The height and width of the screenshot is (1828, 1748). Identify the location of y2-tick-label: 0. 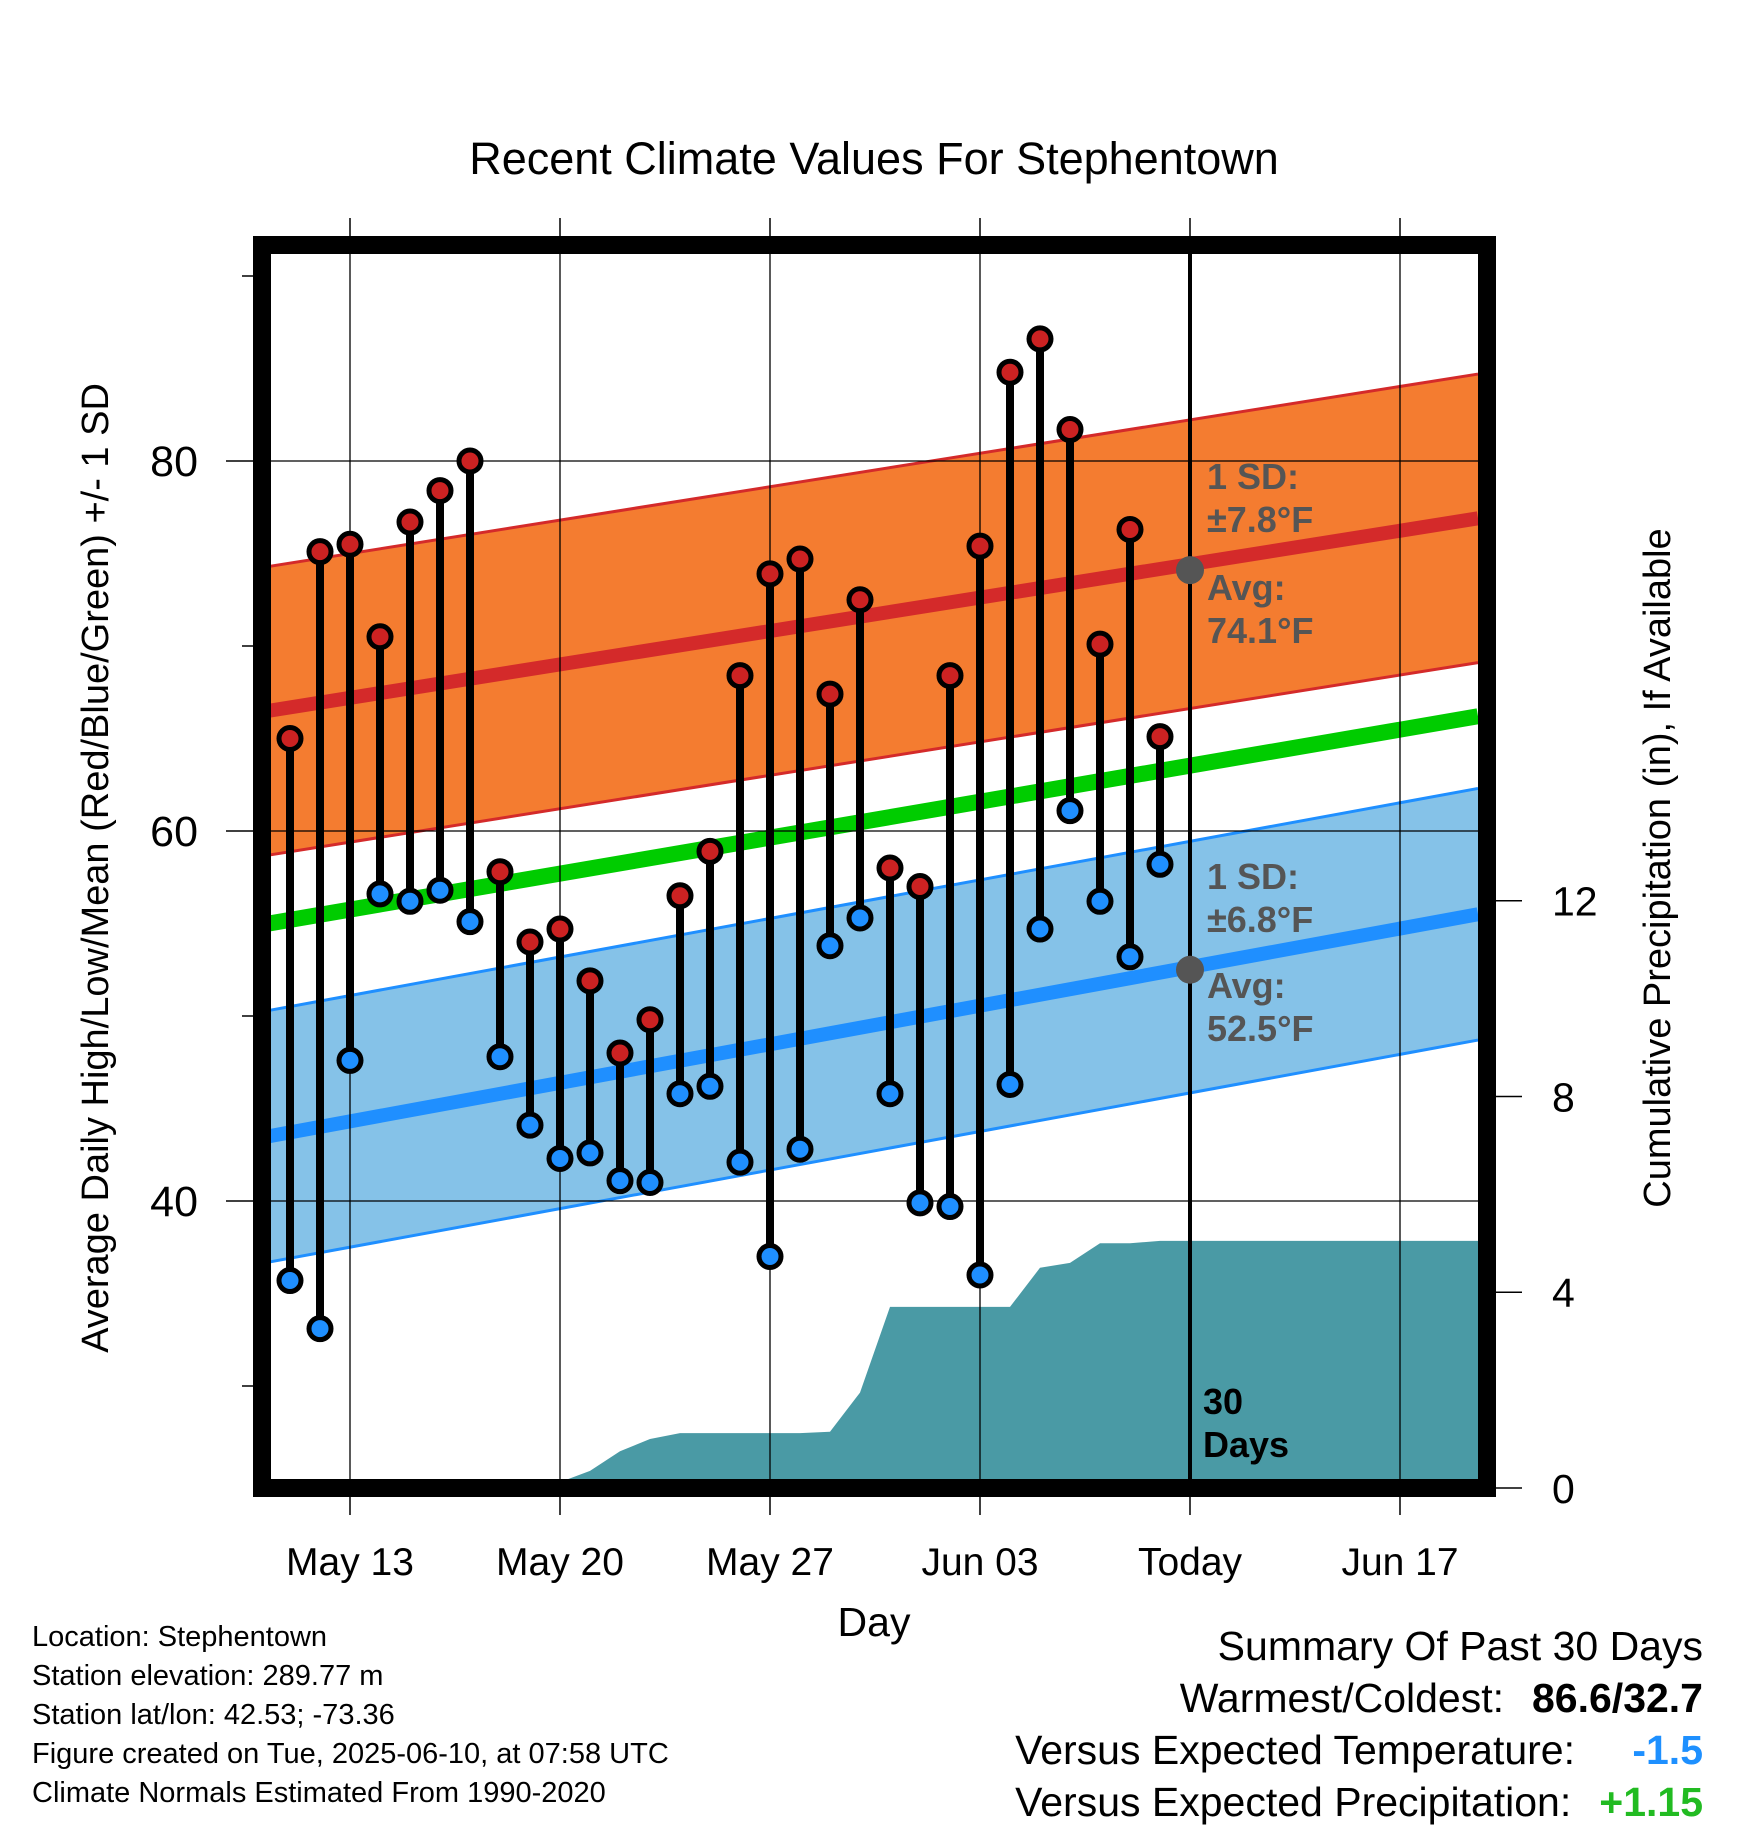
(1563, 1489).